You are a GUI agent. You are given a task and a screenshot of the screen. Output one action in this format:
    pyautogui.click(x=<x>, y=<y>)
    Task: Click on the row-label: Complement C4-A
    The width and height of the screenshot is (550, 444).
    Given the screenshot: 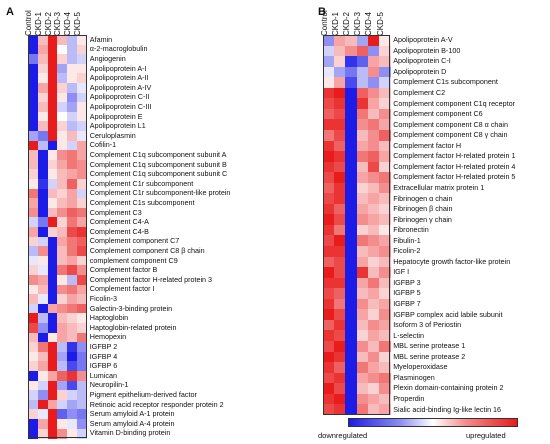 What is the action you would take?
    pyautogui.click(x=119, y=222)
    